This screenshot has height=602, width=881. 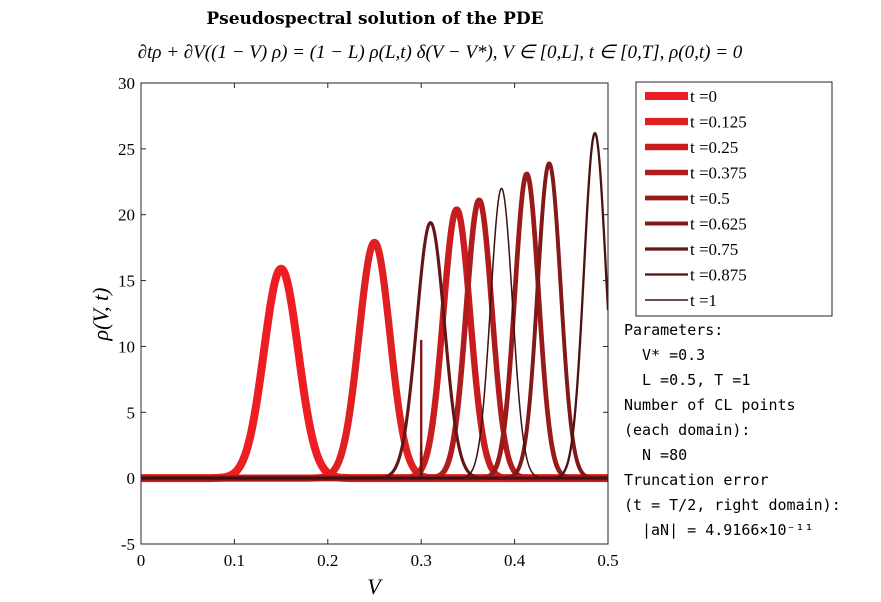 What do you see at coordinates (664, 455) in the screenshot?
I see `n-value: N =80` at bounding box center [664, 455].